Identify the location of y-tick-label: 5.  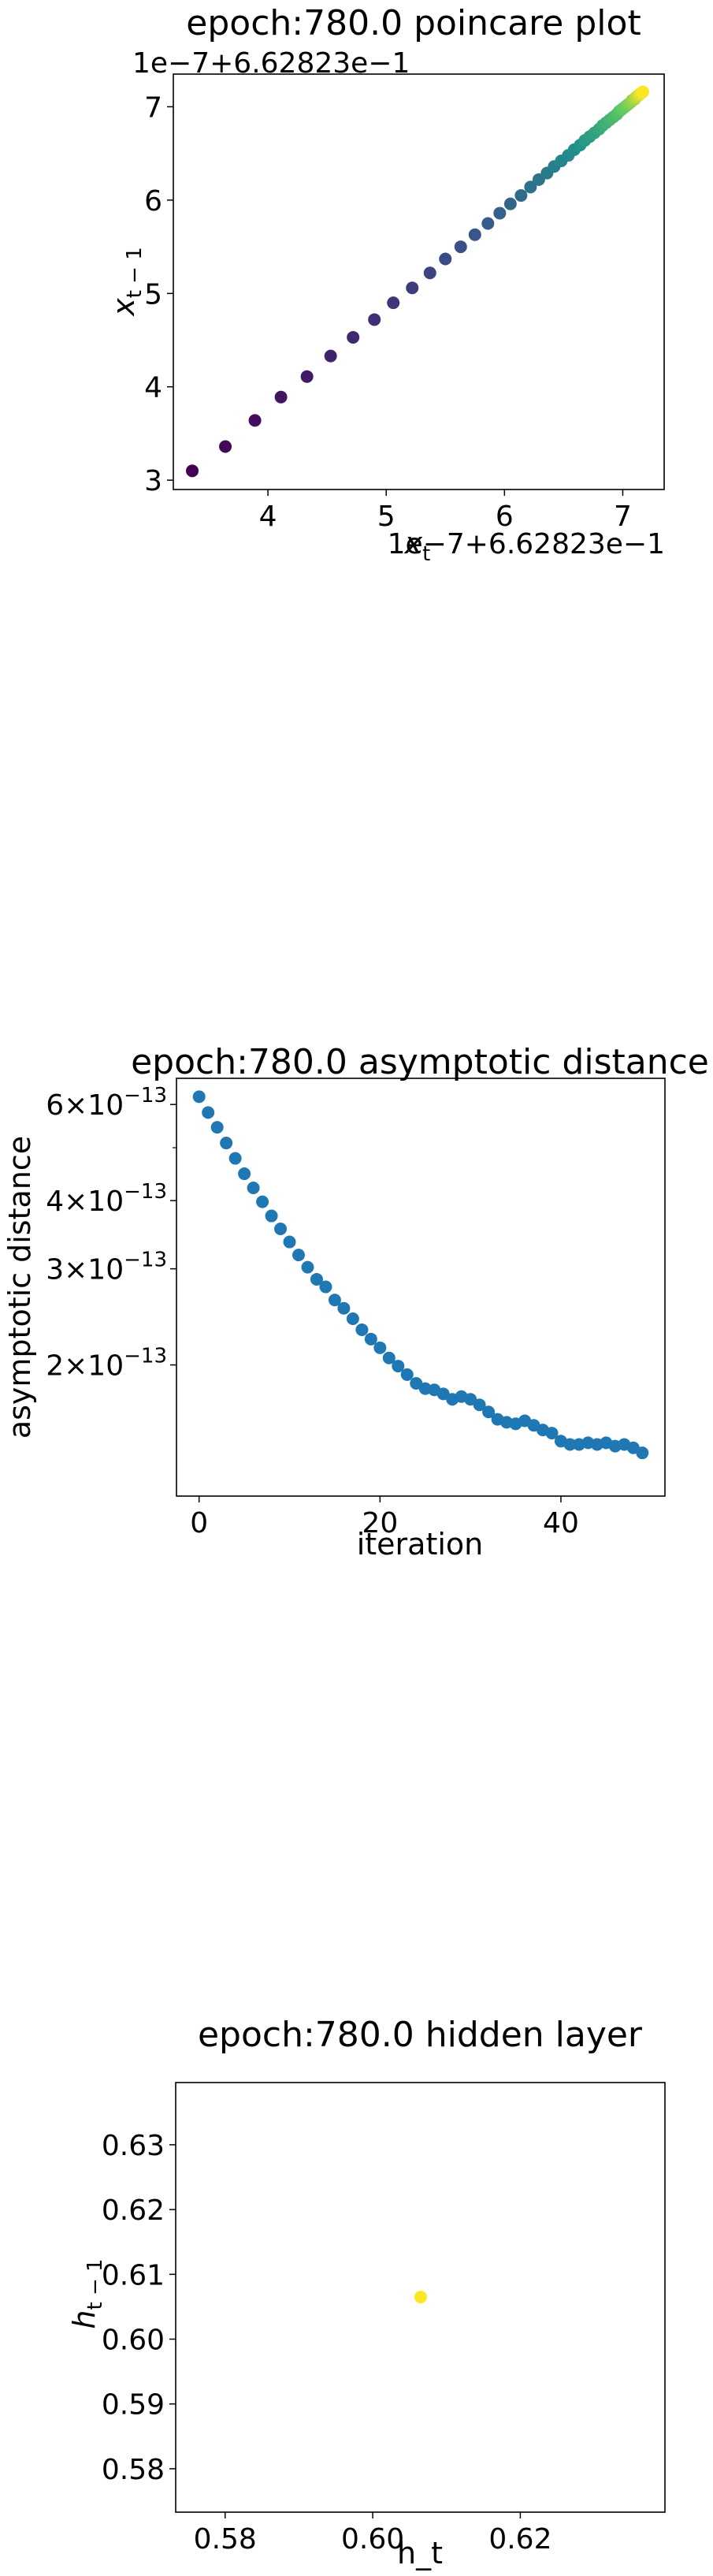
(153, 294).